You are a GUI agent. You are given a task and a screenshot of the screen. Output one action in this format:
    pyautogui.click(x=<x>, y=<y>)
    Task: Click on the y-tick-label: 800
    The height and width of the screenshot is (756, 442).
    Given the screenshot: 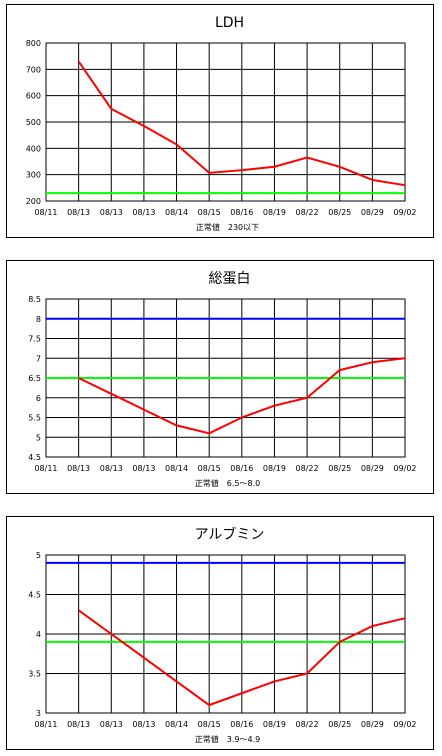 What is the action you would take?
    pyautogui.click(x=33, y=43)
    